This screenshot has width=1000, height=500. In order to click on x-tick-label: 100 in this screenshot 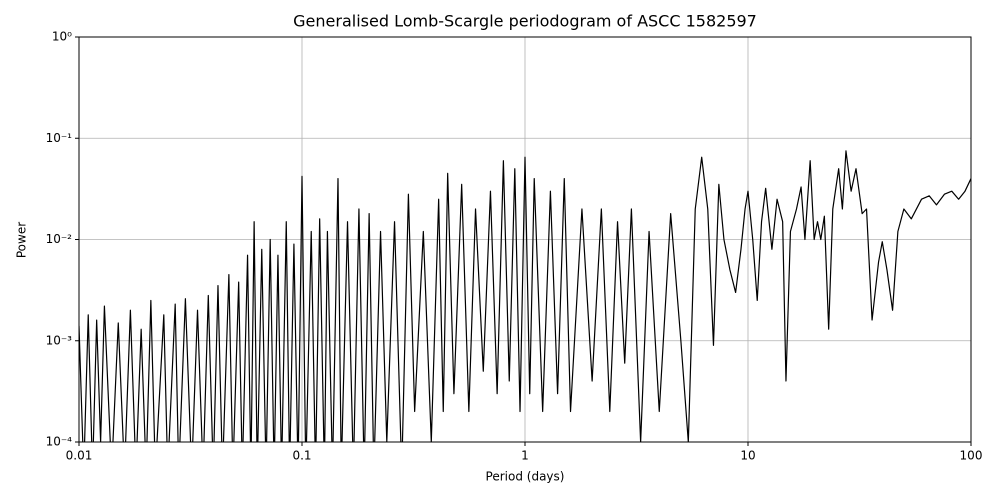, I will do `click(971, 456)`.